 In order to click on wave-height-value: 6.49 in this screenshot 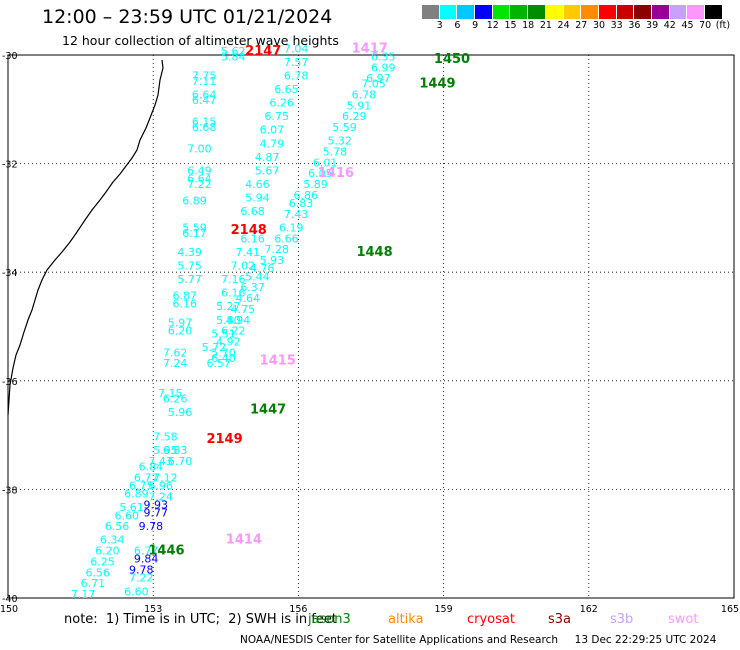, I will do `click(199, 170)`.